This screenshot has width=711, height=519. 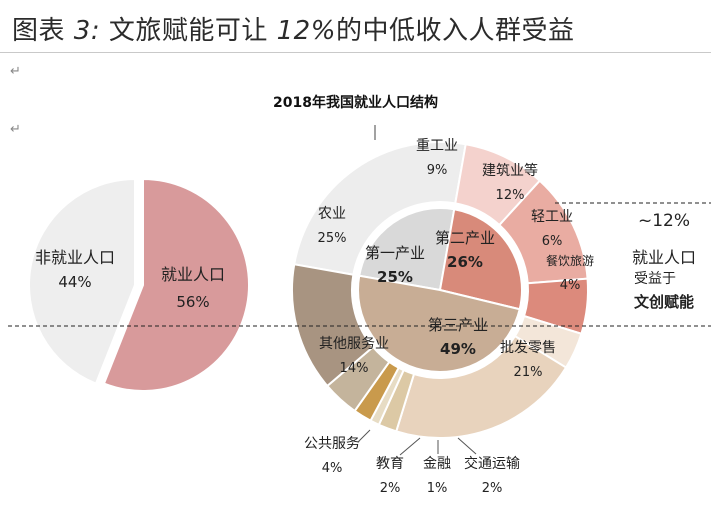 What do you see at coordinates (354, 368) in the screenshot?
I see `sector-outer-value: 14%` at bounding box center [354, 368].